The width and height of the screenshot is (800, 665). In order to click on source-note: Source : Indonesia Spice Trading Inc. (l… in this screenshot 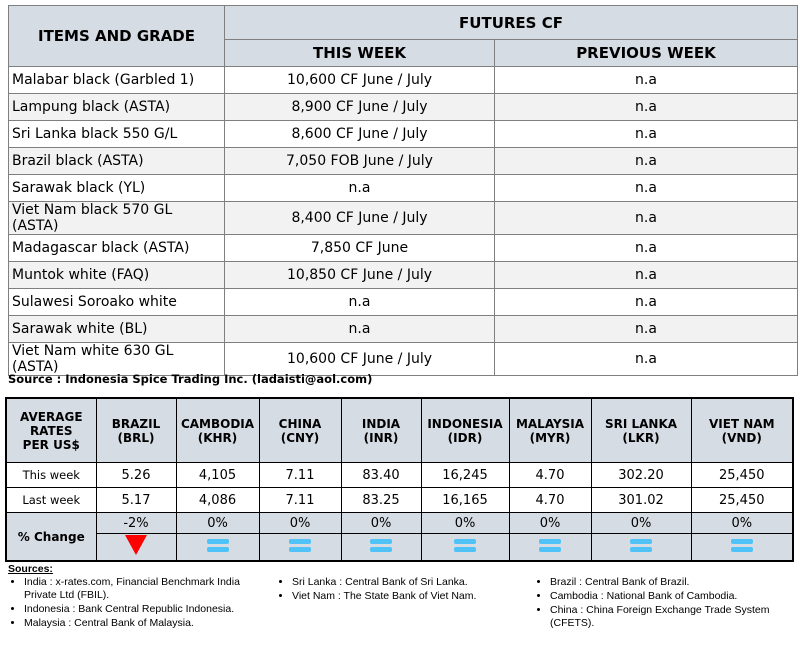, I will do `click(190, 379)`.